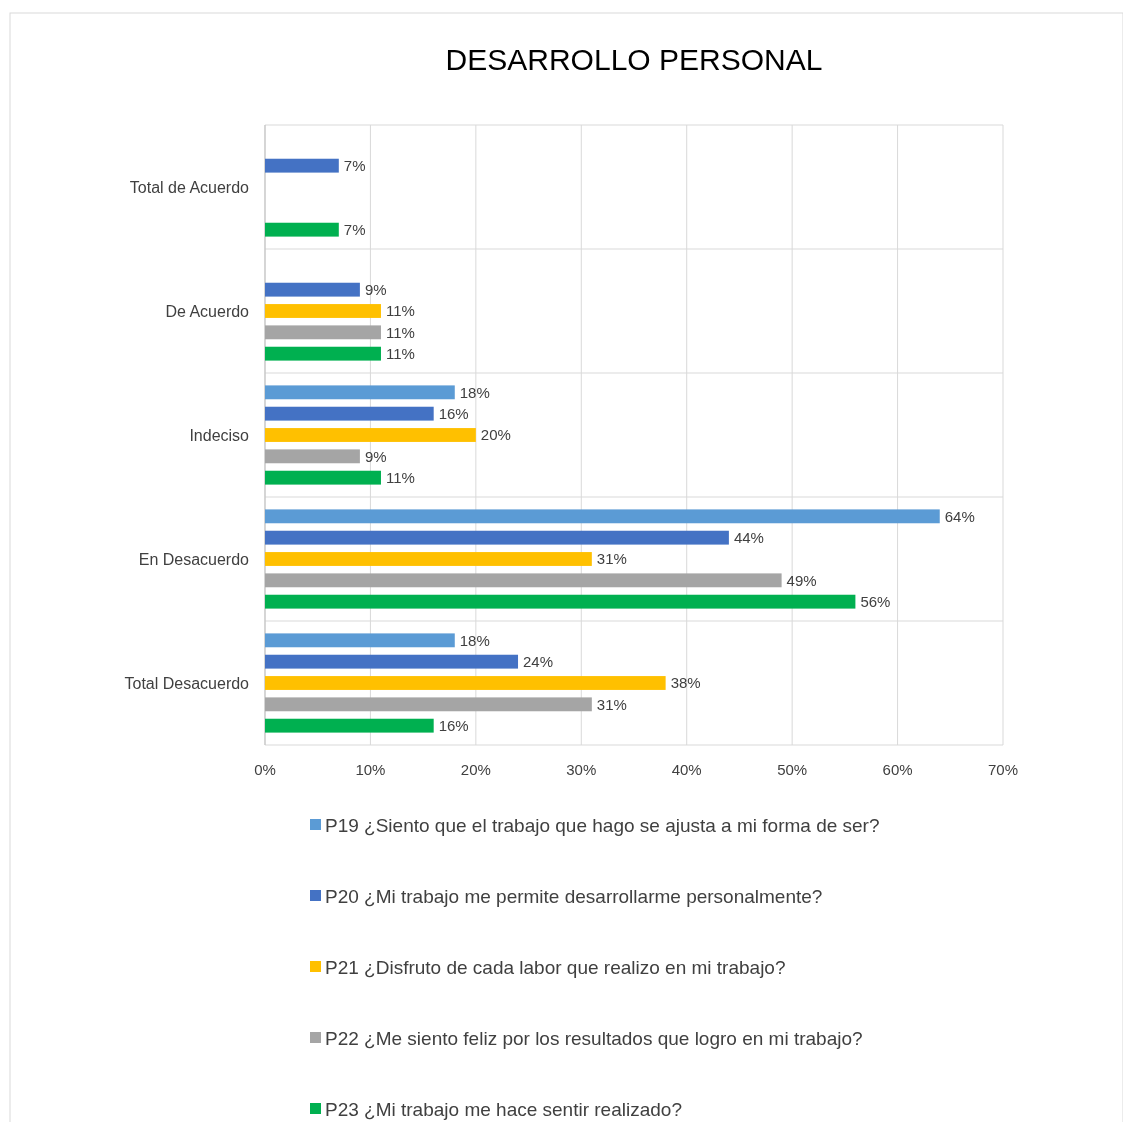 The width and height of the screenshot is (1131, 1130). I want to click on x-tick-label: 60%, so click(897, 769).